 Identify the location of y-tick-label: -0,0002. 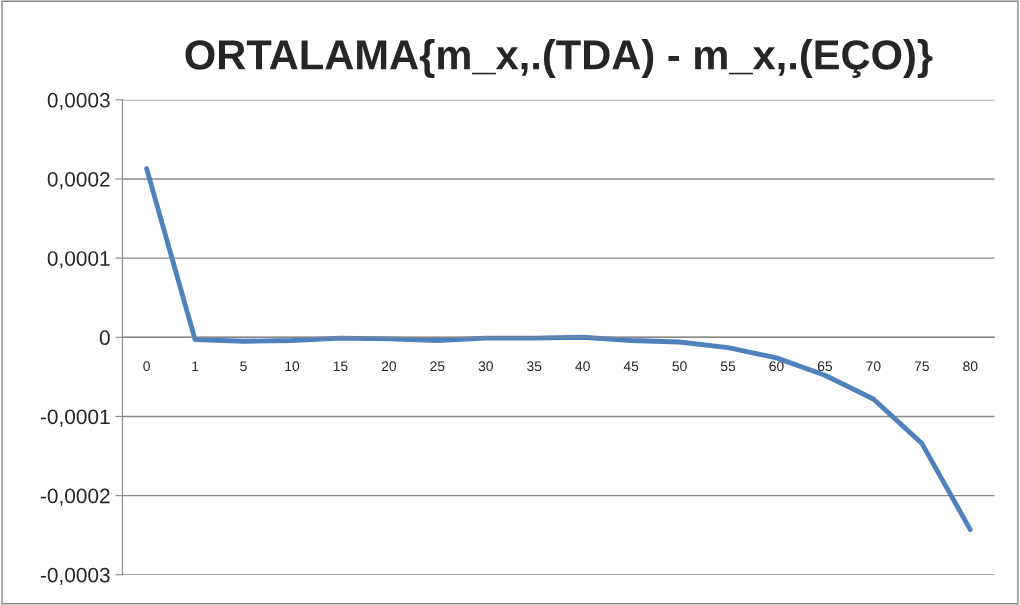
(75, 497).